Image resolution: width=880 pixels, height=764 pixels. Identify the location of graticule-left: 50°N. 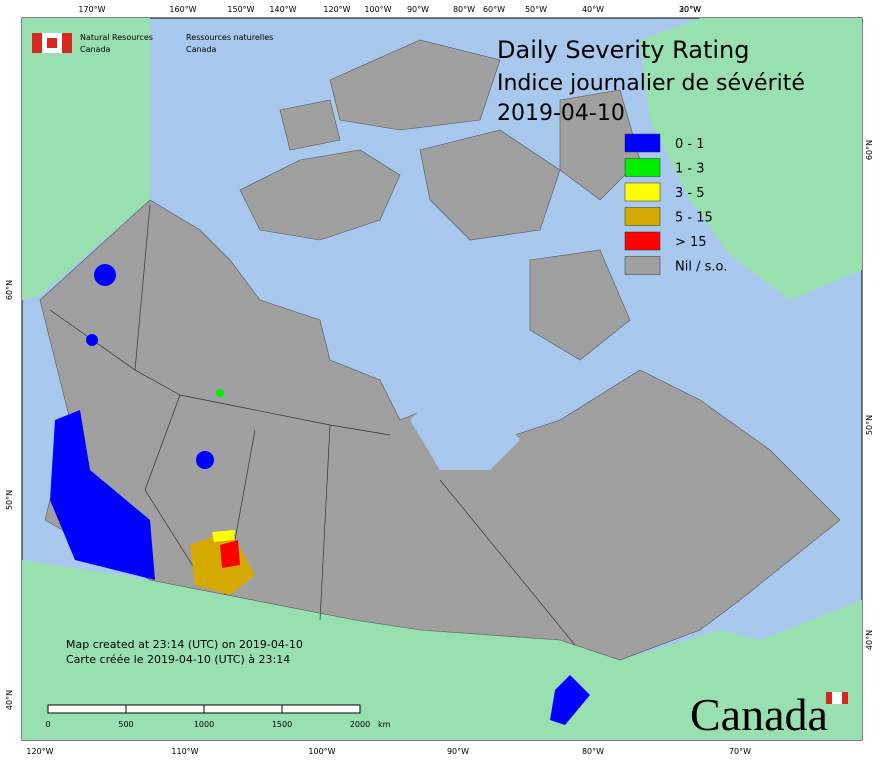
(9, 500).